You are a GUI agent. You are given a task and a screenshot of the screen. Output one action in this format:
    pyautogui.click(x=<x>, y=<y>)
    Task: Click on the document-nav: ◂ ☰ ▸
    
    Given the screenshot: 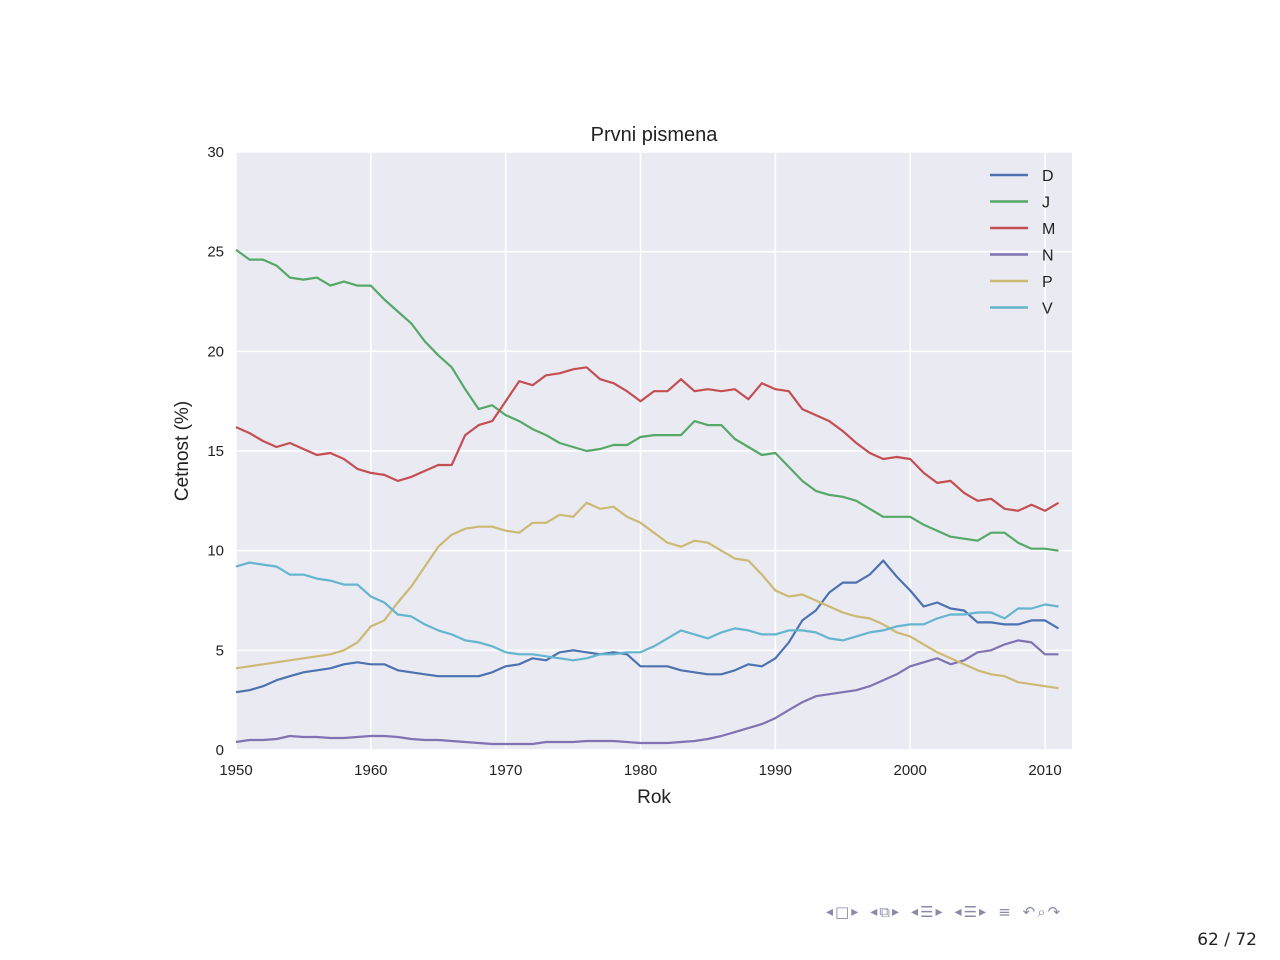 What is the action you would take?
    pyautogui.click(x=971, y=912)
    